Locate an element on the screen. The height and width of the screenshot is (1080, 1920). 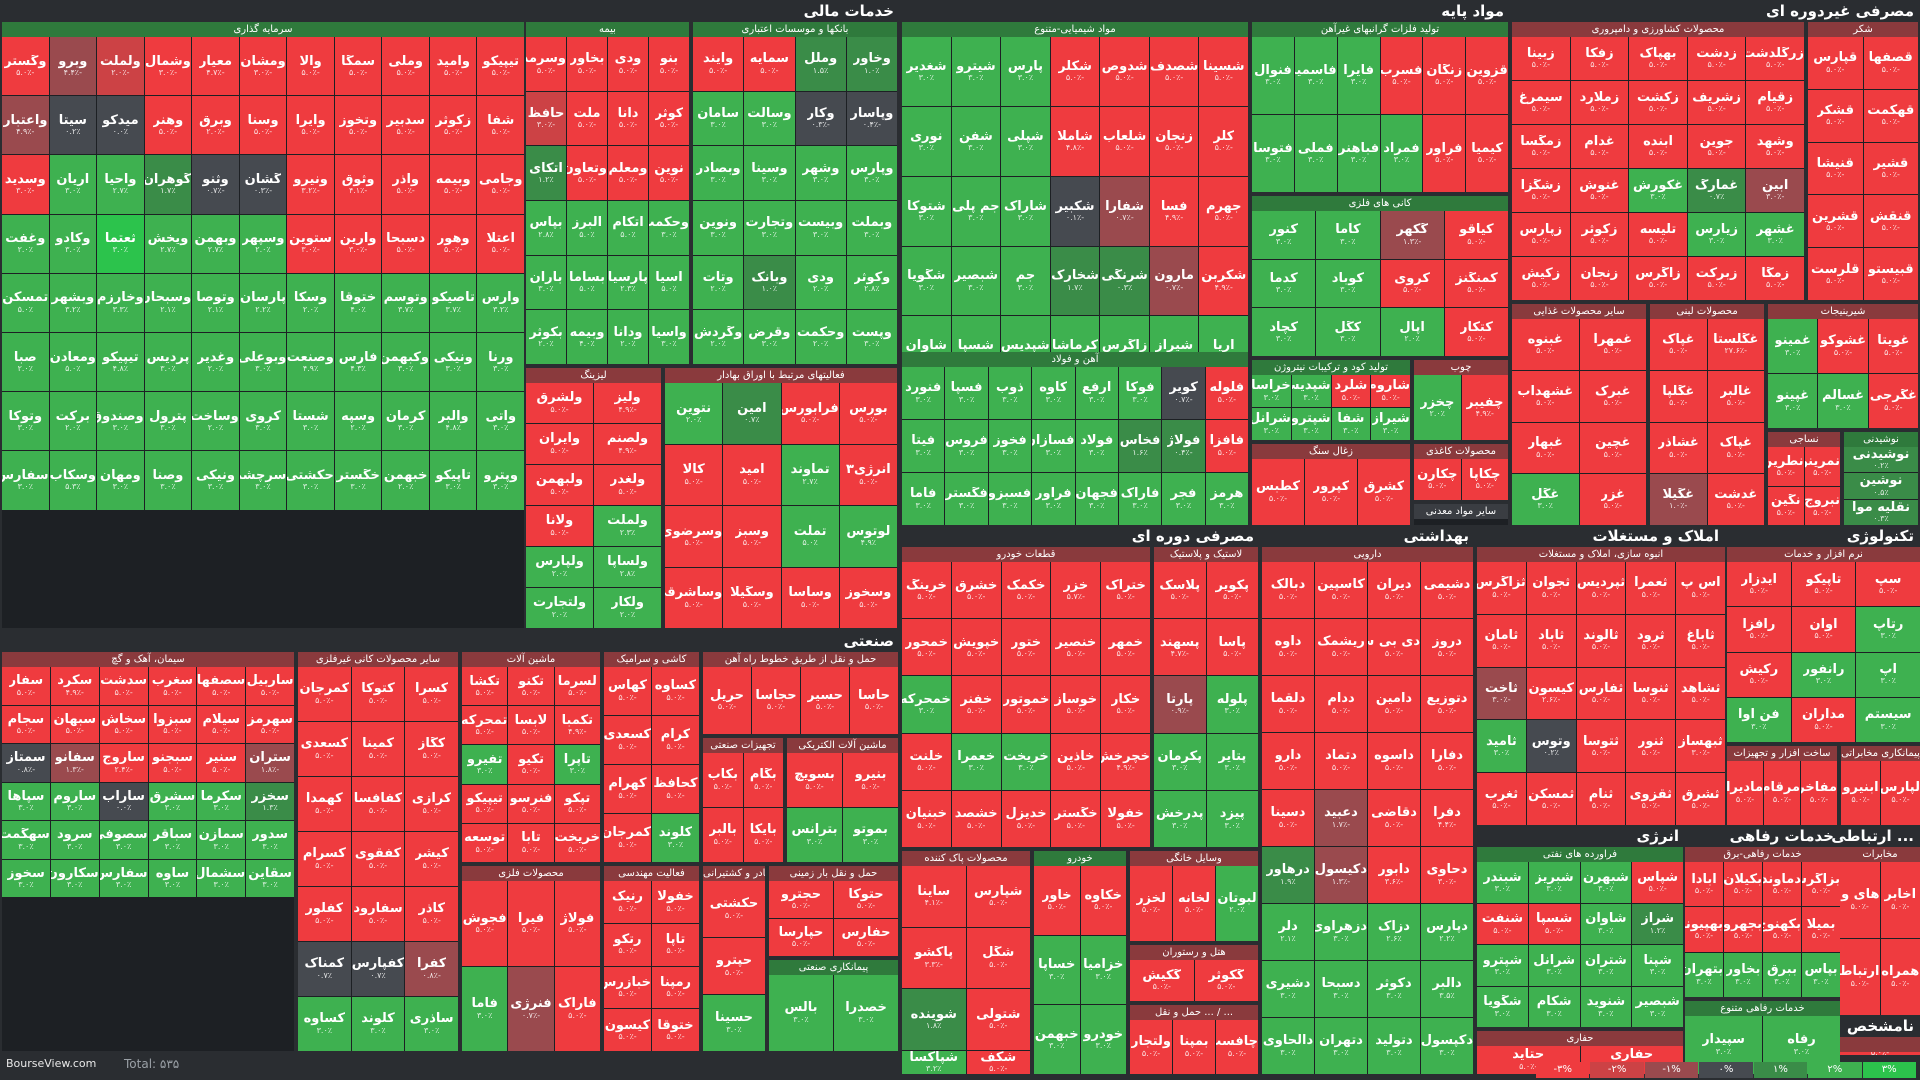
stock-tile: بکهنوج-۵.۰٪ is located at coordinates (1782, 929).